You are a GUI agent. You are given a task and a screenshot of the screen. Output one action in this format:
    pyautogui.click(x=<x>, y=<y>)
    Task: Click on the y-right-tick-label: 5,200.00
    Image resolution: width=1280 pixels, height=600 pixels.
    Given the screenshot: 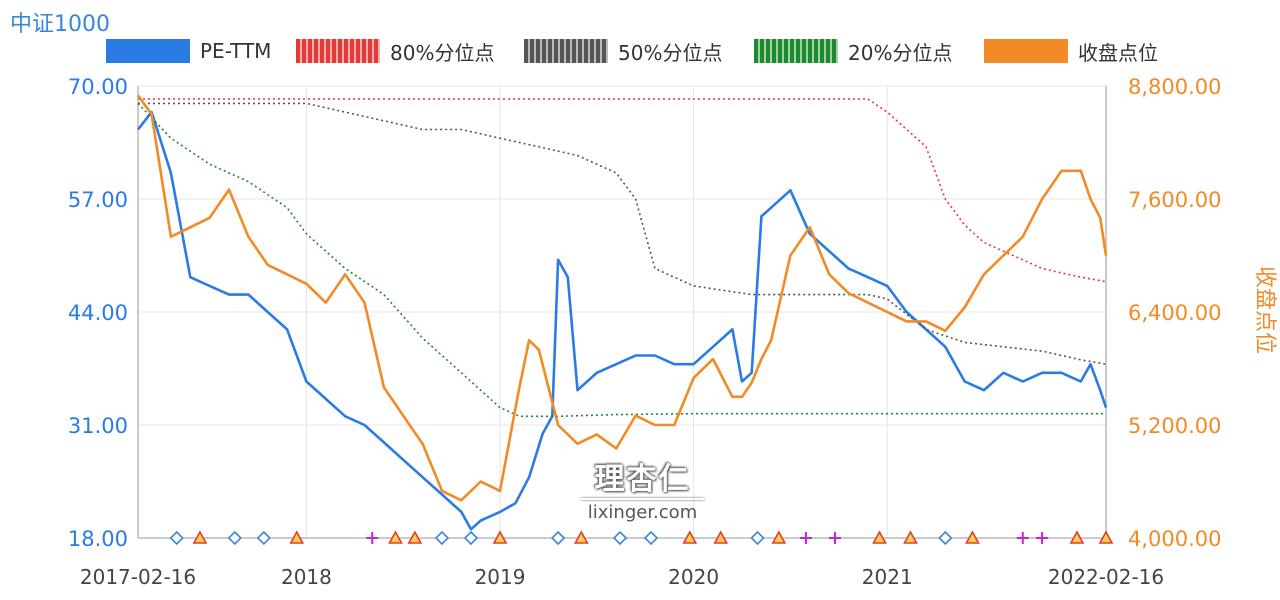 What is the action you would take?
    pyautogui.click(x=1175, y=426)
    